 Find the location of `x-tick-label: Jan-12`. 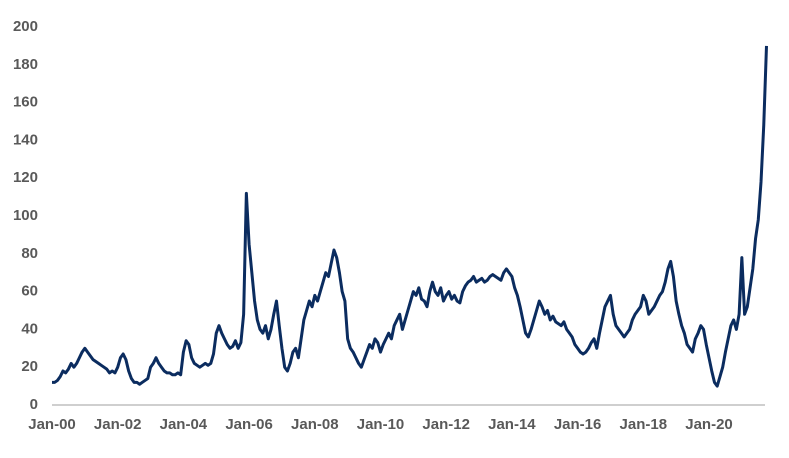

x-tick-label: Jan-12 is located at coordinates (446, 424).